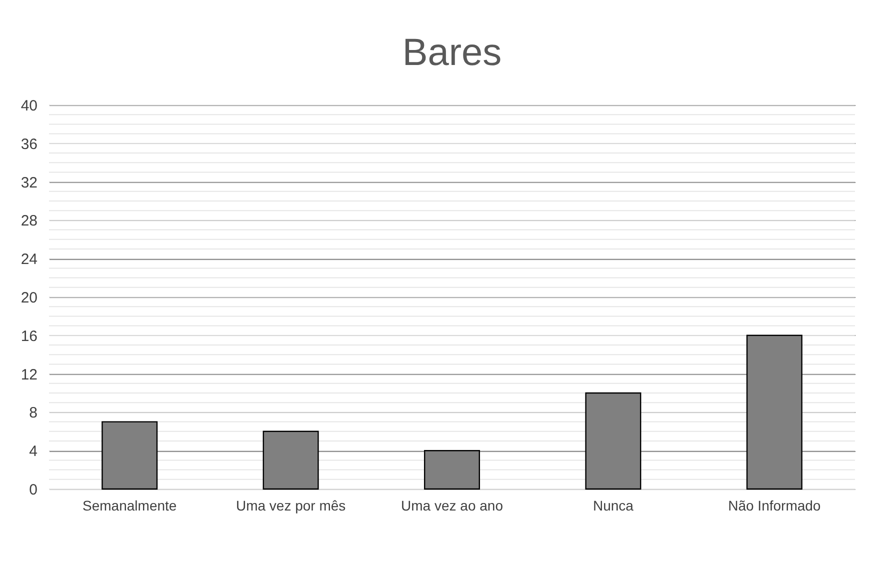 The width and height of the screenshot is (896, 561). Describe the element at coordinates (29, 259) in the screenshot. I see `y-tick-label: 24` at that location.